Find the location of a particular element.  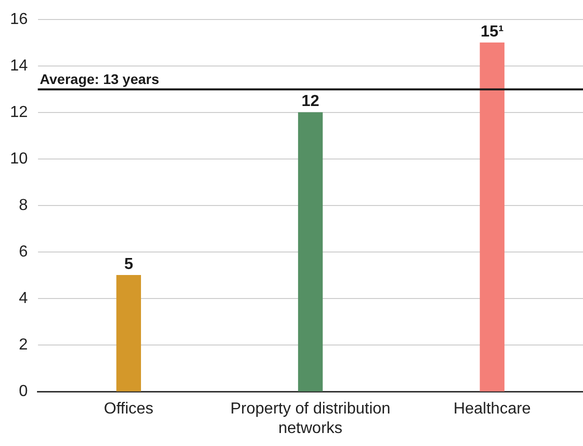

x-tick-label: Healthcare is located at coordinates (492, 409).